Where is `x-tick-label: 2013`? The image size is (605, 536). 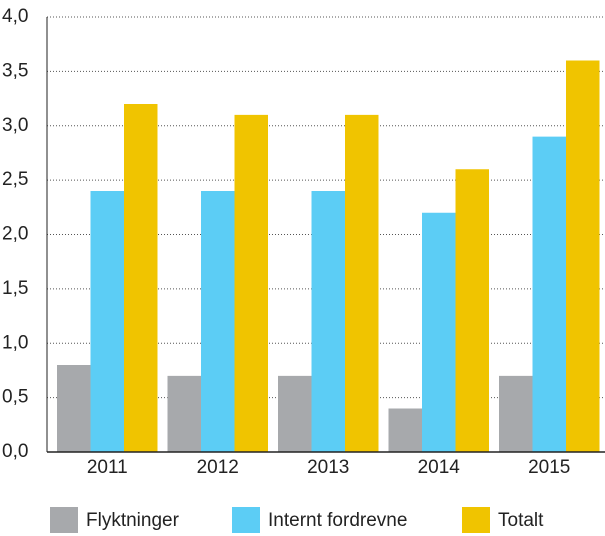 x-tick-label: 2013 is located at coordinates (328, 467).